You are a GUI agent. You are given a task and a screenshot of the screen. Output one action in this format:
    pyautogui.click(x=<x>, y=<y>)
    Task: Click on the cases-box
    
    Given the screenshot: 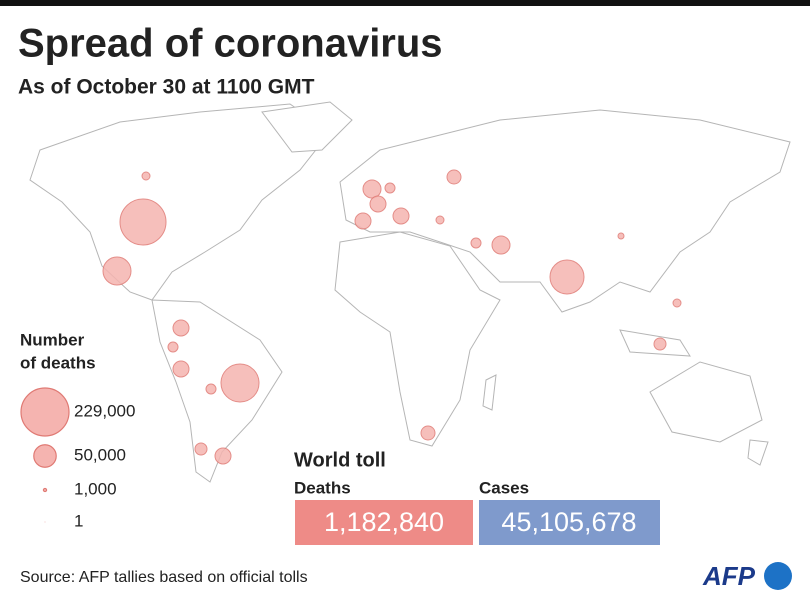 What is the action you would take?
    pyautogui.click(x=569, y=522)
    